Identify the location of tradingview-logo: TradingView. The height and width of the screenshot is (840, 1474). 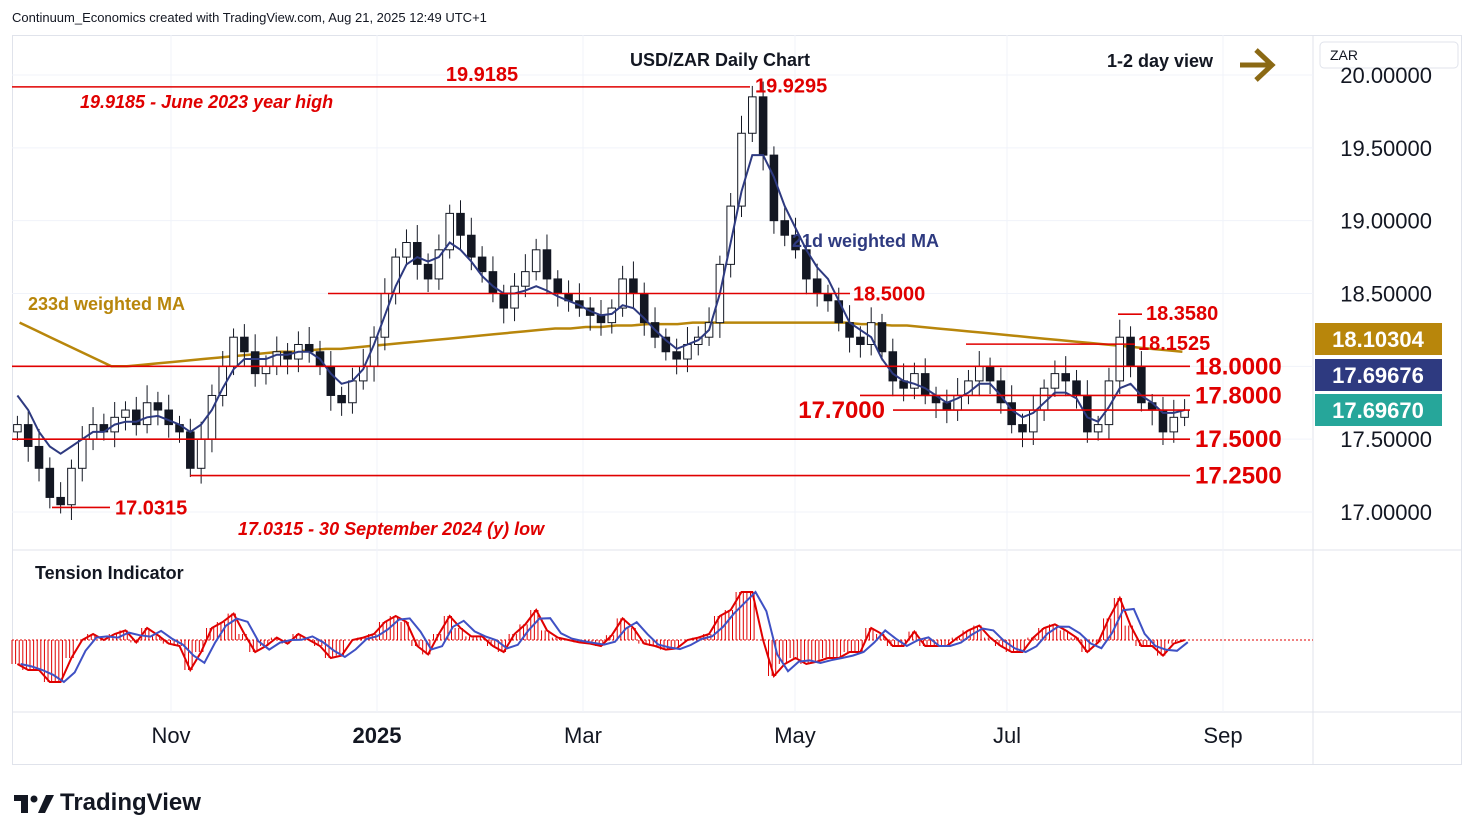
(107, 803).